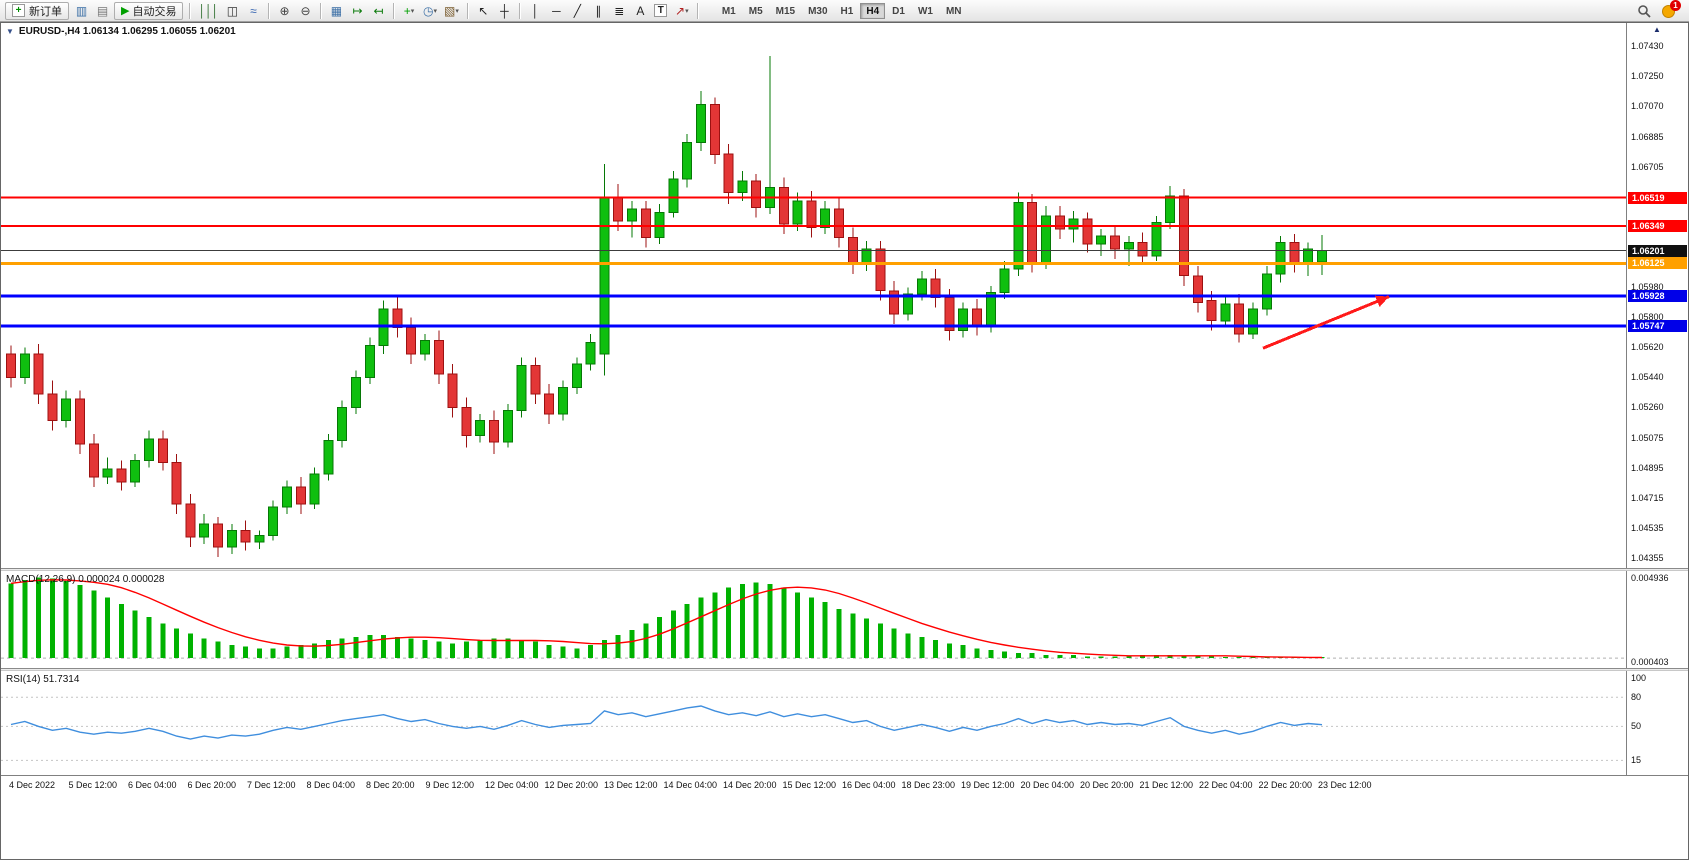 This screenshot has height=860, width=1689. What do you see at coordinates (336, 10) in the screenshot?
I see `tile-windows-icon: ▦` at bounding box center [336, 10].